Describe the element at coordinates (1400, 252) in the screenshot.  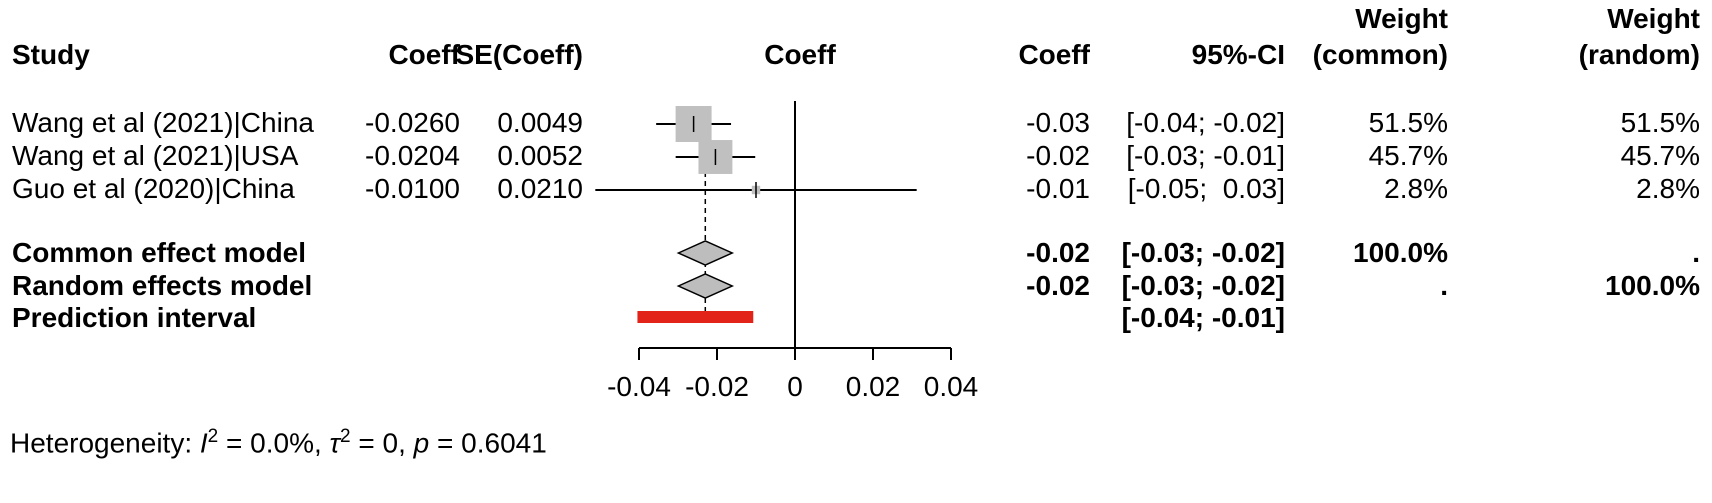
I see `summary-weight-common: 100.0%` at that location.